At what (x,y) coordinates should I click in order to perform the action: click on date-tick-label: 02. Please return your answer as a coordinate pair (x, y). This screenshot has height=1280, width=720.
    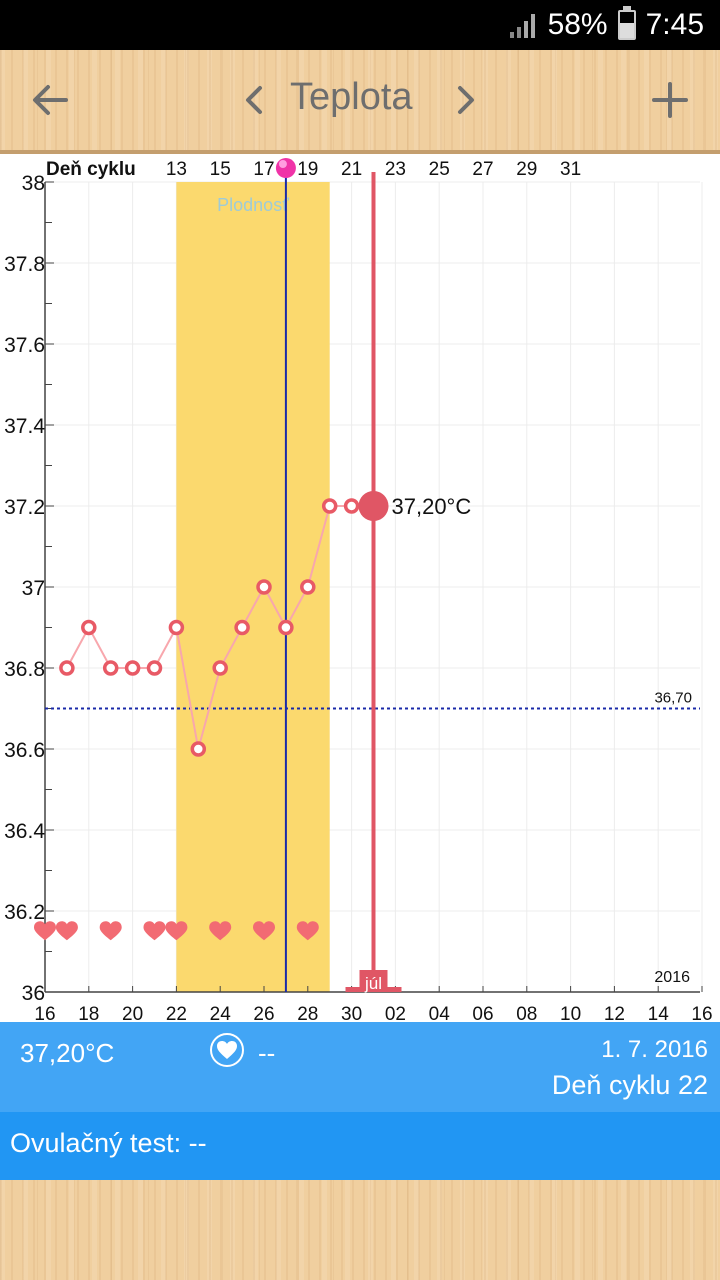
    Looking at the image, I should click on (395, 1013).